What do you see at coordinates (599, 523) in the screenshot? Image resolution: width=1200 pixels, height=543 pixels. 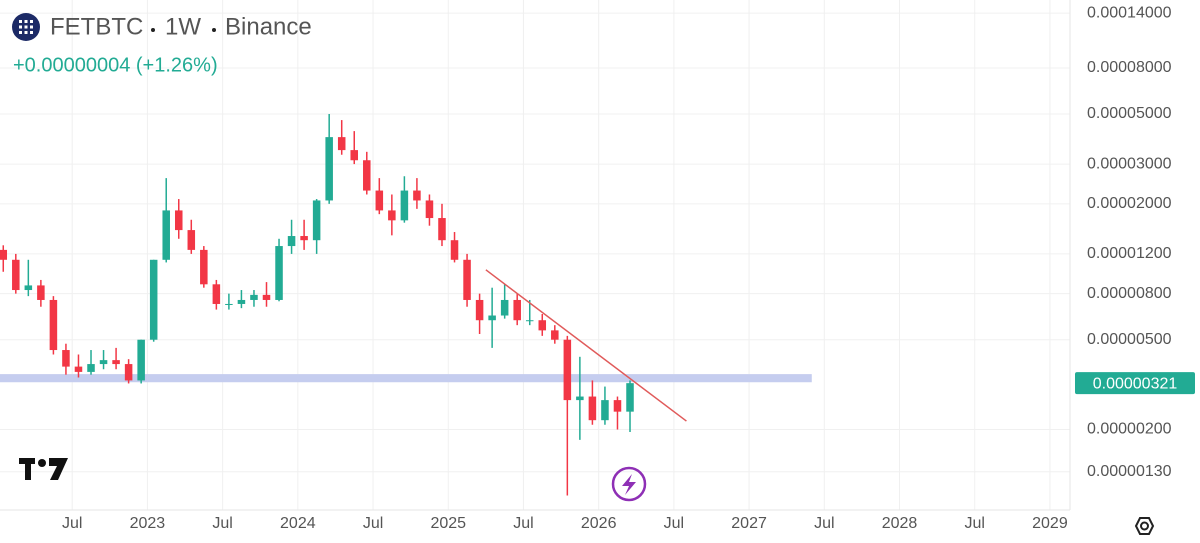 I see `x-tick-label: 2026` at bounding box center [599, 523].